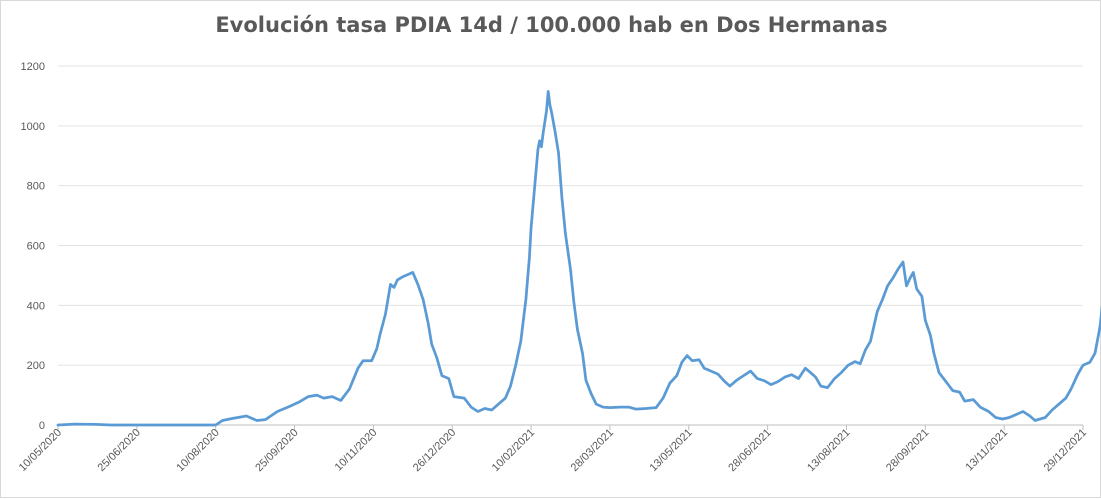 The image size is (1101, 499). Describe the element at coordinates (828, 450) in the screenshot. I see `x-tick-label: 13/08/2021` at that location.